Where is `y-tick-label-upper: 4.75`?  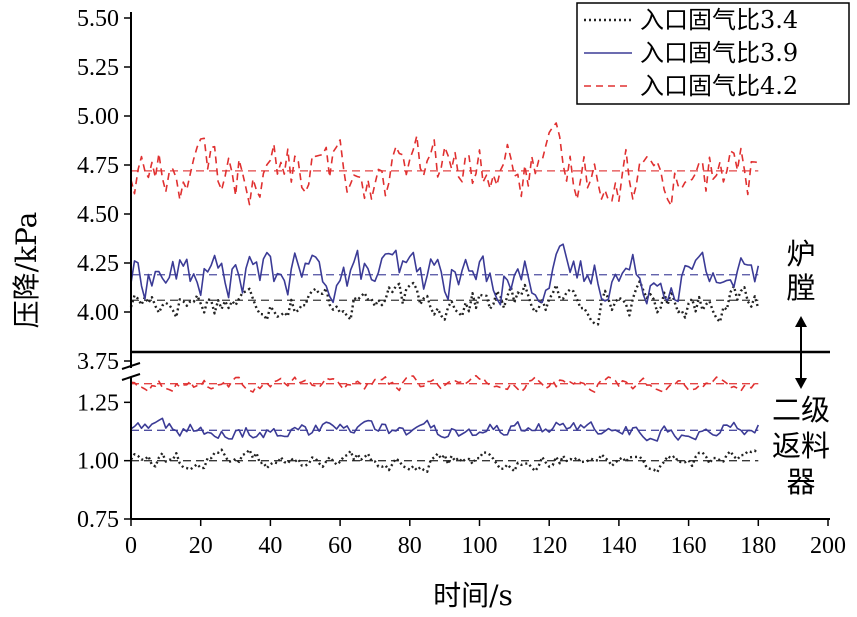 y-tick-label-upper: 4.75 is located at coordinates (98, 166).